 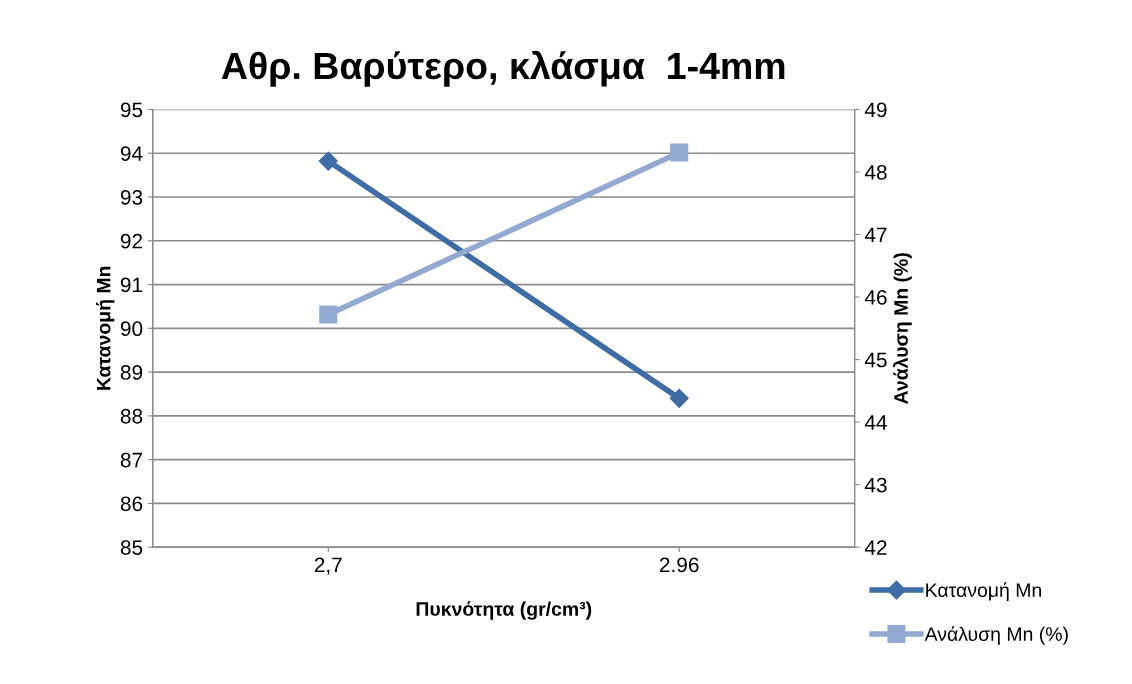 What do you see at coordinates (131, 504) in the screenshot?
I see `y-tick-label: 86` at bounding box center [131, 504].